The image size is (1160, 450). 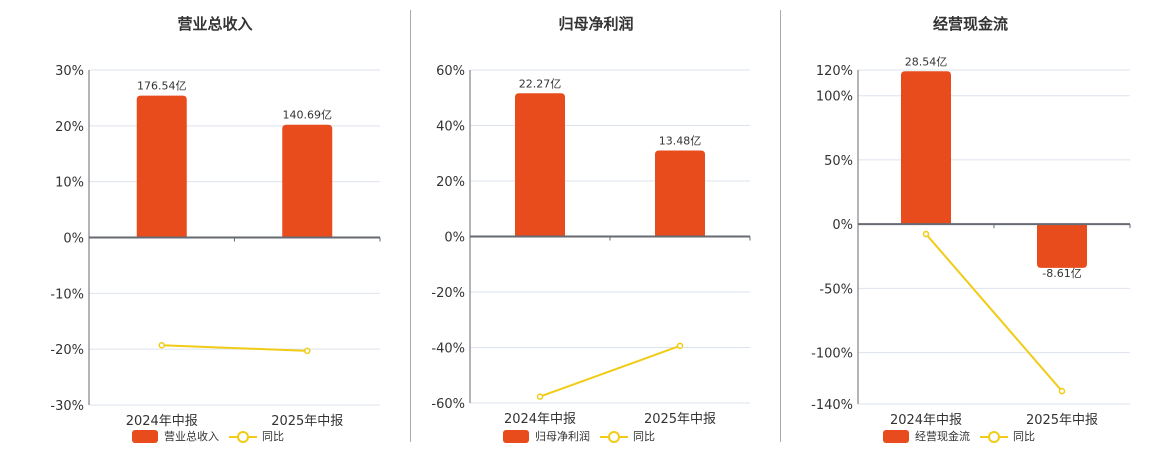 What do you see at coordinates (836, 289) in the screenshot?
I see `y-tick-label: -50%` at bounding box center [836, 289].